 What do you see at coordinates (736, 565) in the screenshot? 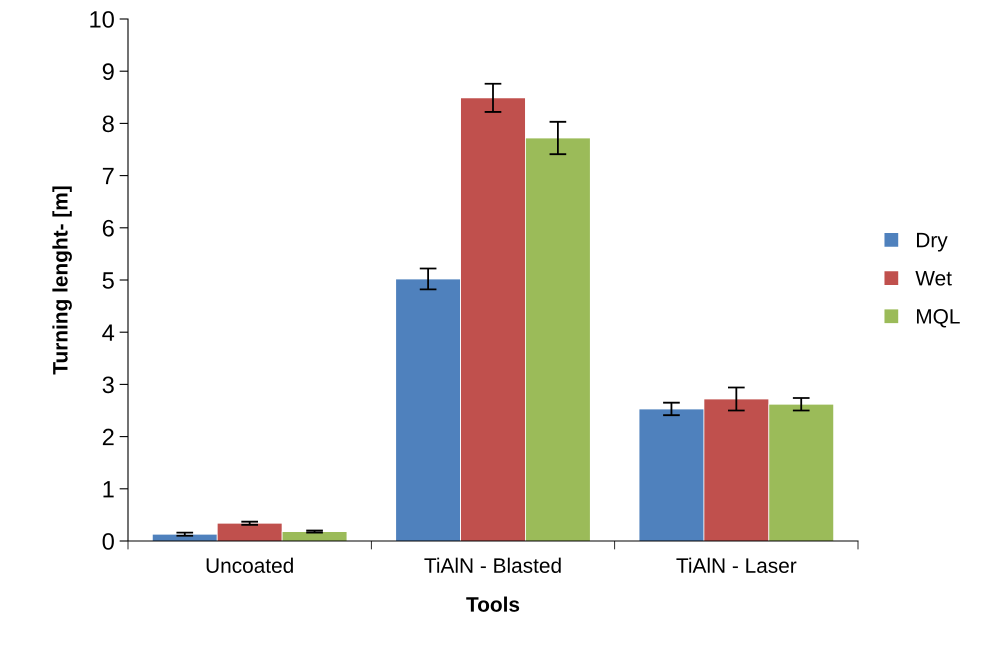
I see `x-tick-label: TiAlN - Laser` at bounding box center [736, 565].